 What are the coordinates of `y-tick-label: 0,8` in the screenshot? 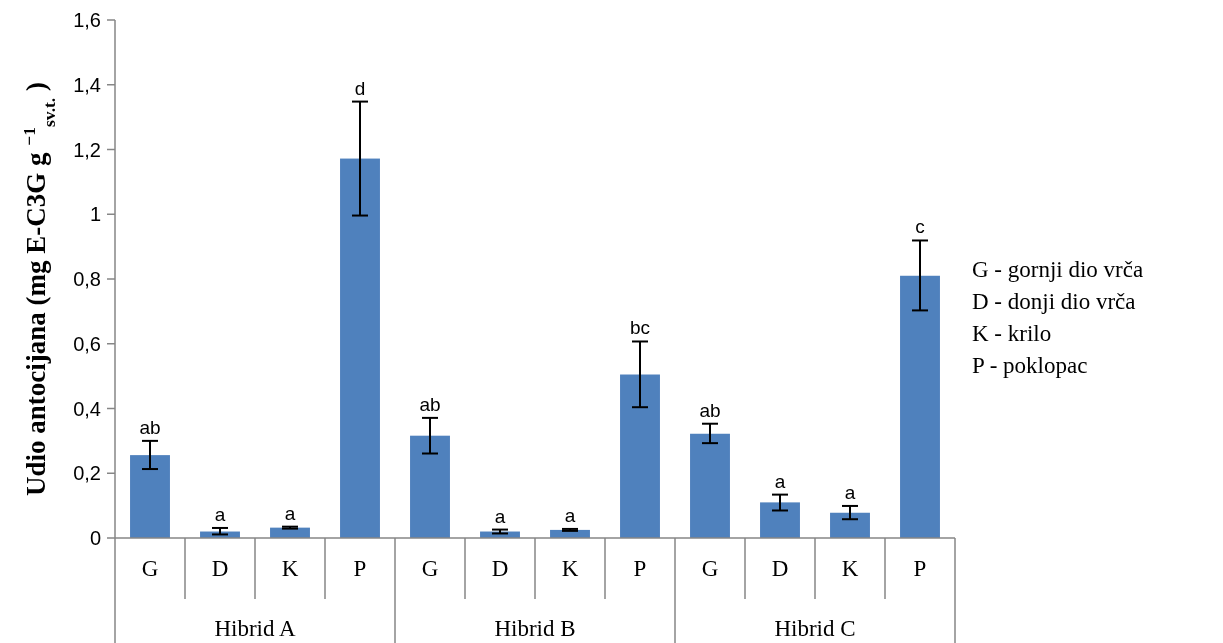 It's located at (87, 279).